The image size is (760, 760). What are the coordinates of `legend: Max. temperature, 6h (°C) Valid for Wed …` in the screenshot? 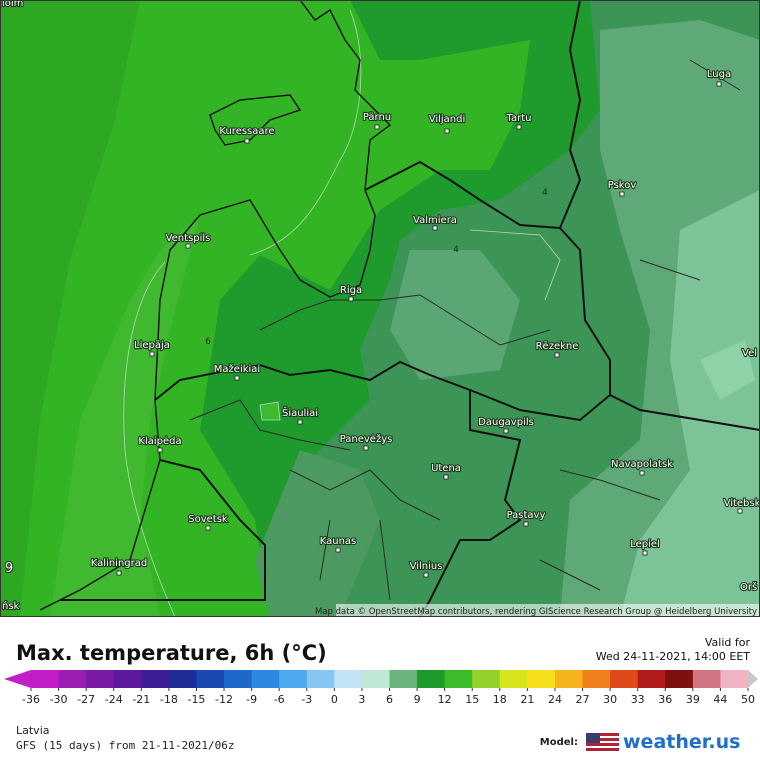 It's located at (381, 671).